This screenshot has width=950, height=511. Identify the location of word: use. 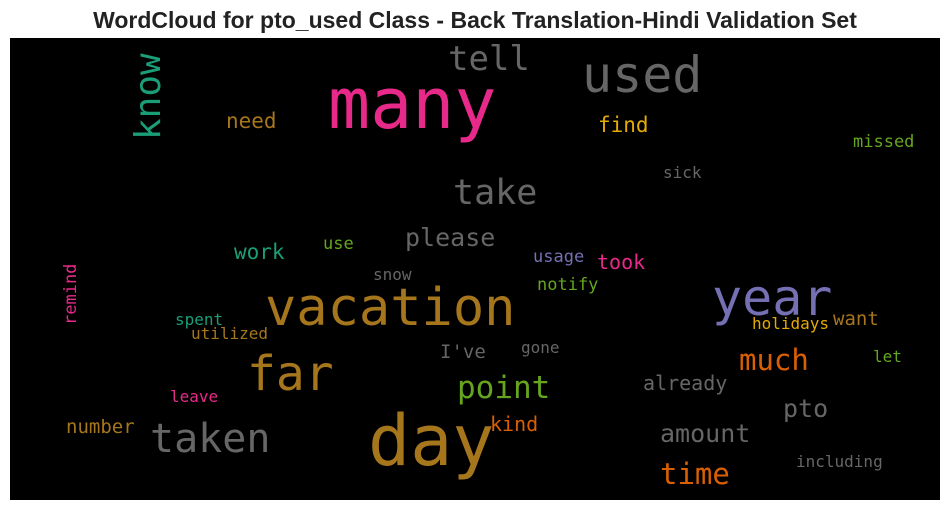
(338, 244).